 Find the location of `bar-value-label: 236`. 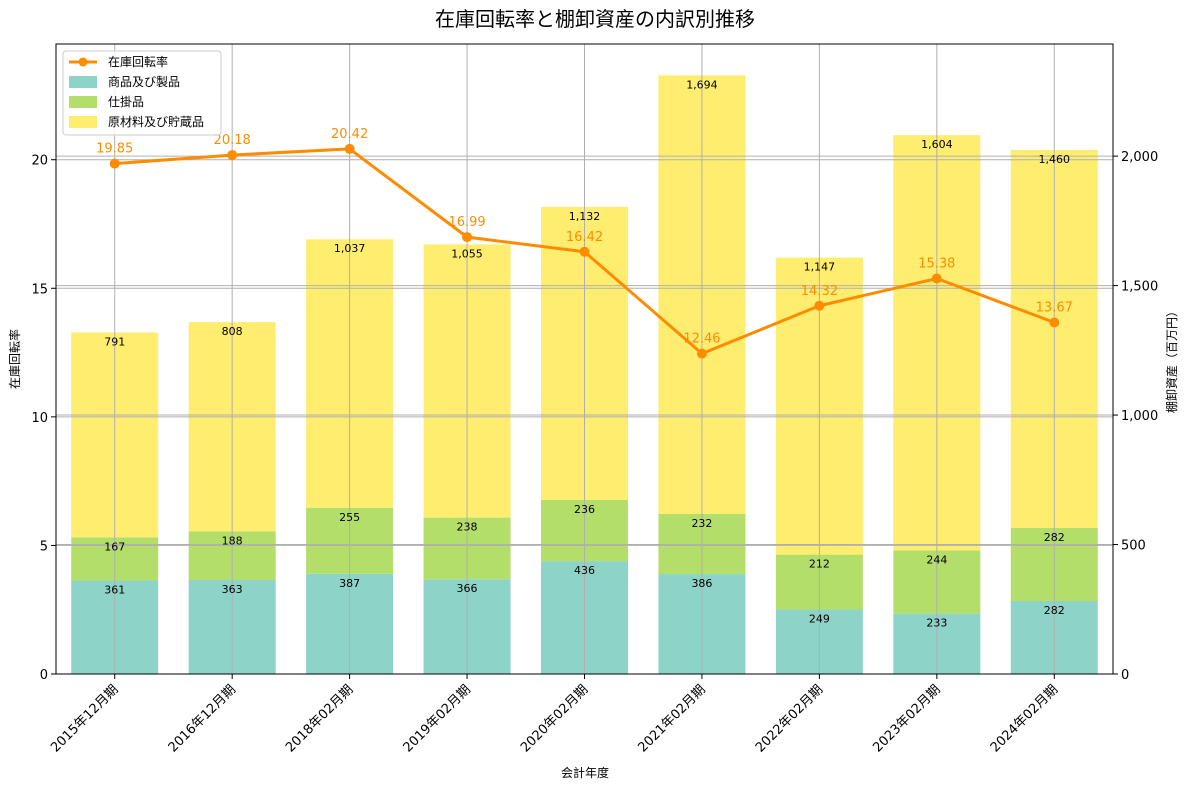

bar-value-label: 236 is located at coordinates (584, 509).